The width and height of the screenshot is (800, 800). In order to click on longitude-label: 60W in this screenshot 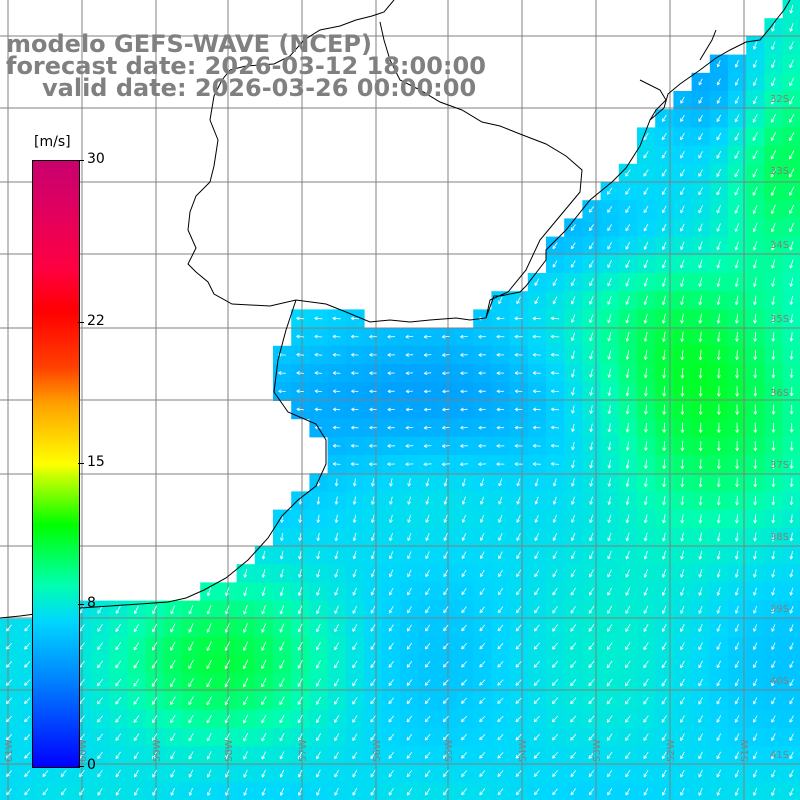, I will do `click(83, 750)`.